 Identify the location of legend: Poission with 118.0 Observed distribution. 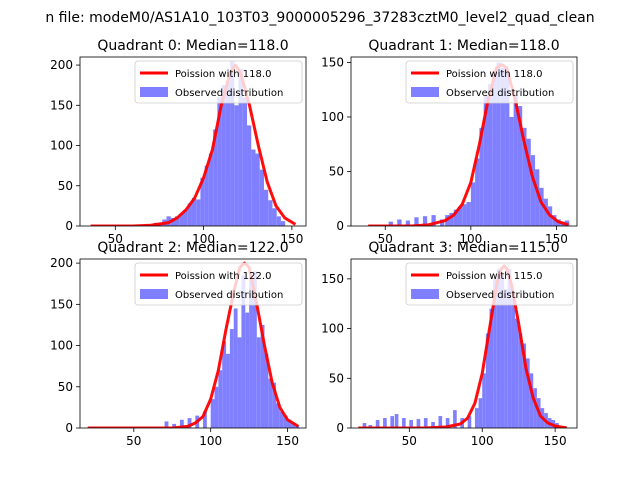
(218, 82).